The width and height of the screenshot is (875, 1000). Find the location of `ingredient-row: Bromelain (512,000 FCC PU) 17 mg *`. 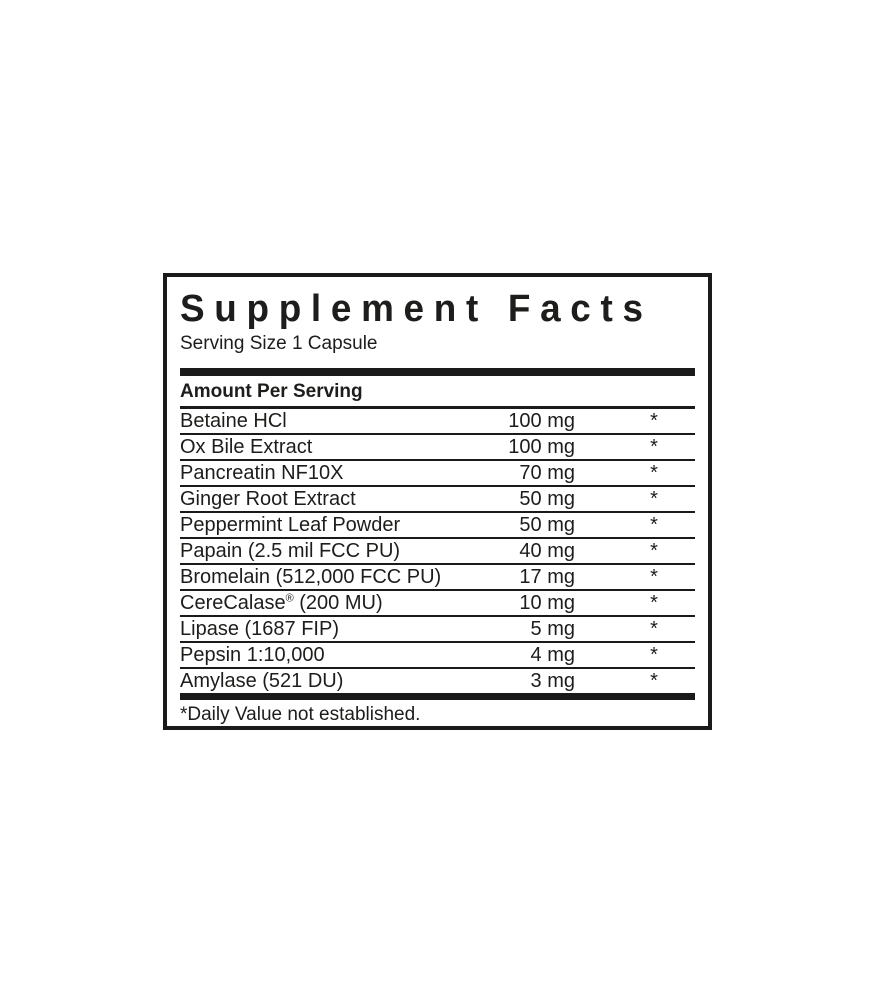

ingredient-row: Bromelain (512,000 FCC PU) 17 mg * is located at coordinates (437, 578).